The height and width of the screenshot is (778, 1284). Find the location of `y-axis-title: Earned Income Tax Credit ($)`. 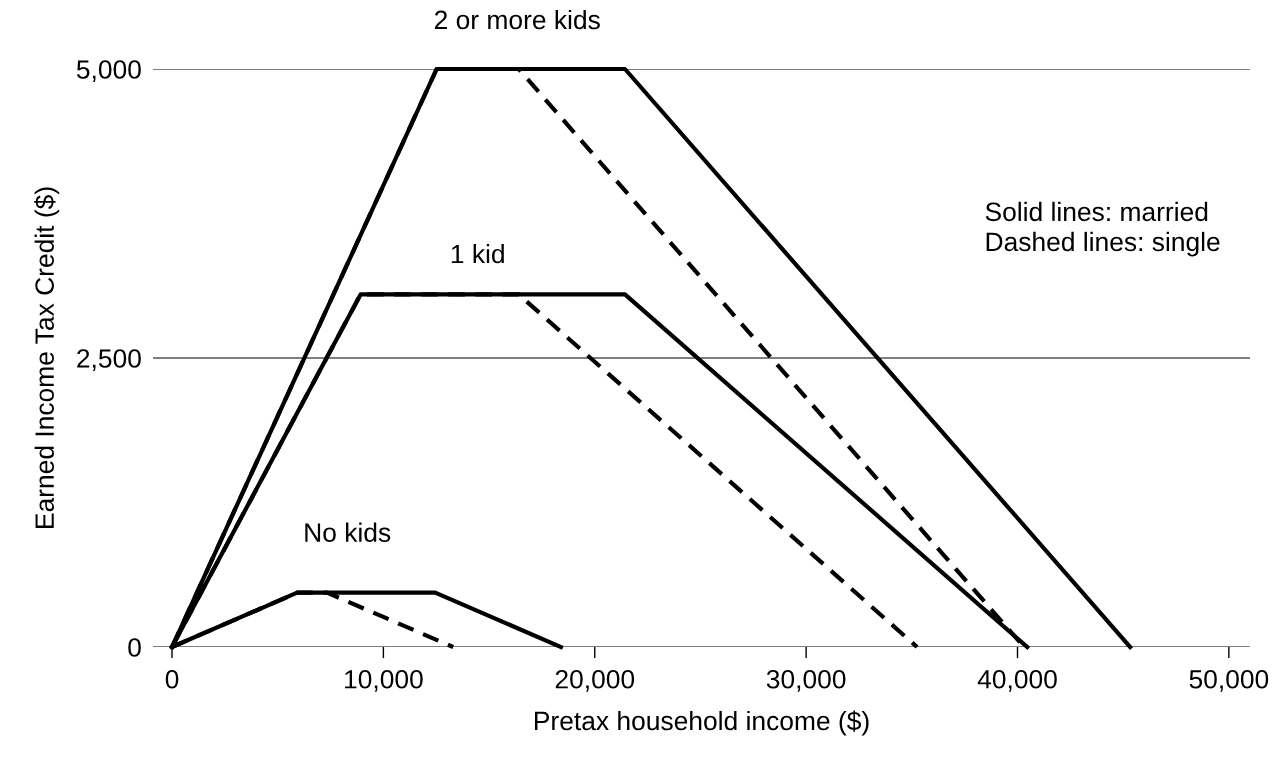

y-axis-title: Earned Income Tax Credit ($) is located at coordinates (47, 357).